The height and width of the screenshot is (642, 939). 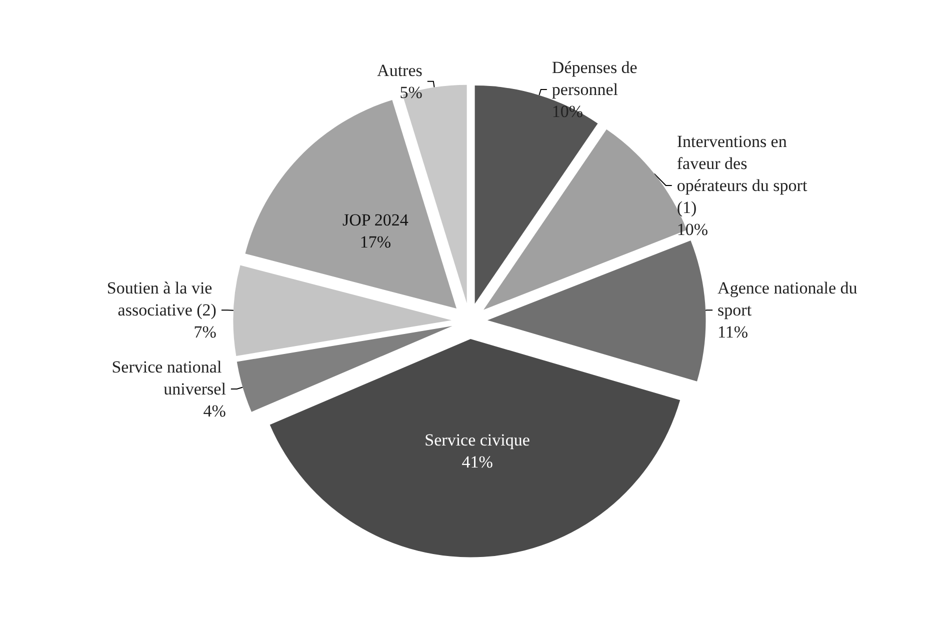 I want to click on slice-label: JOP 2024, so click(x=375, y=220).